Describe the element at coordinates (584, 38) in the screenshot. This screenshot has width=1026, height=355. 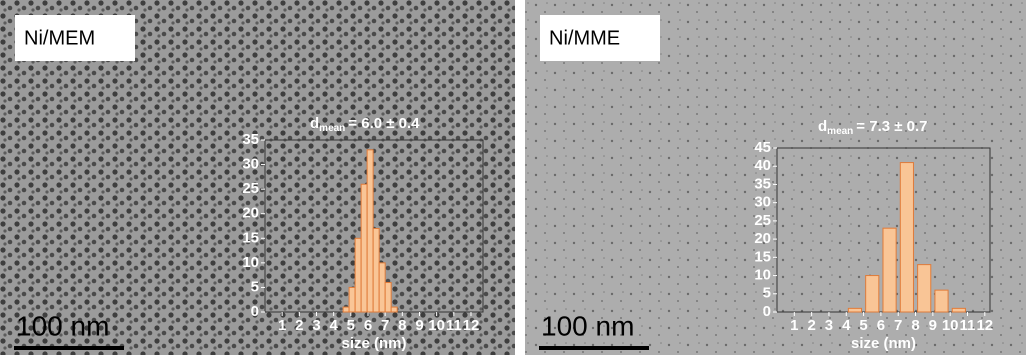
I see `panel-label: Ni/MME` at that location.